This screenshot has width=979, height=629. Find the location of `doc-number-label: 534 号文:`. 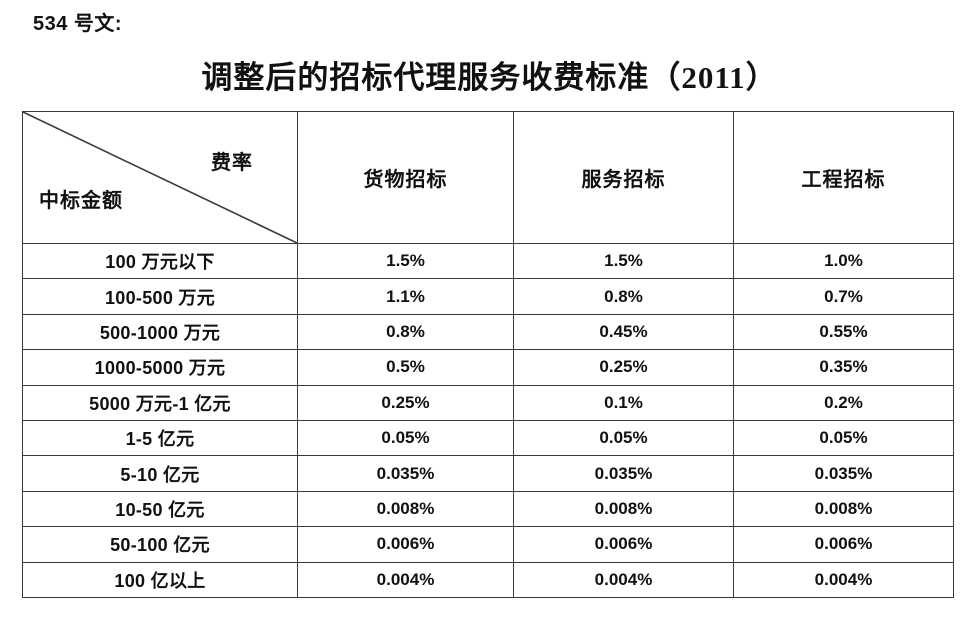

doc-number-label: 534 号文: is located at coordinates (78, 24).